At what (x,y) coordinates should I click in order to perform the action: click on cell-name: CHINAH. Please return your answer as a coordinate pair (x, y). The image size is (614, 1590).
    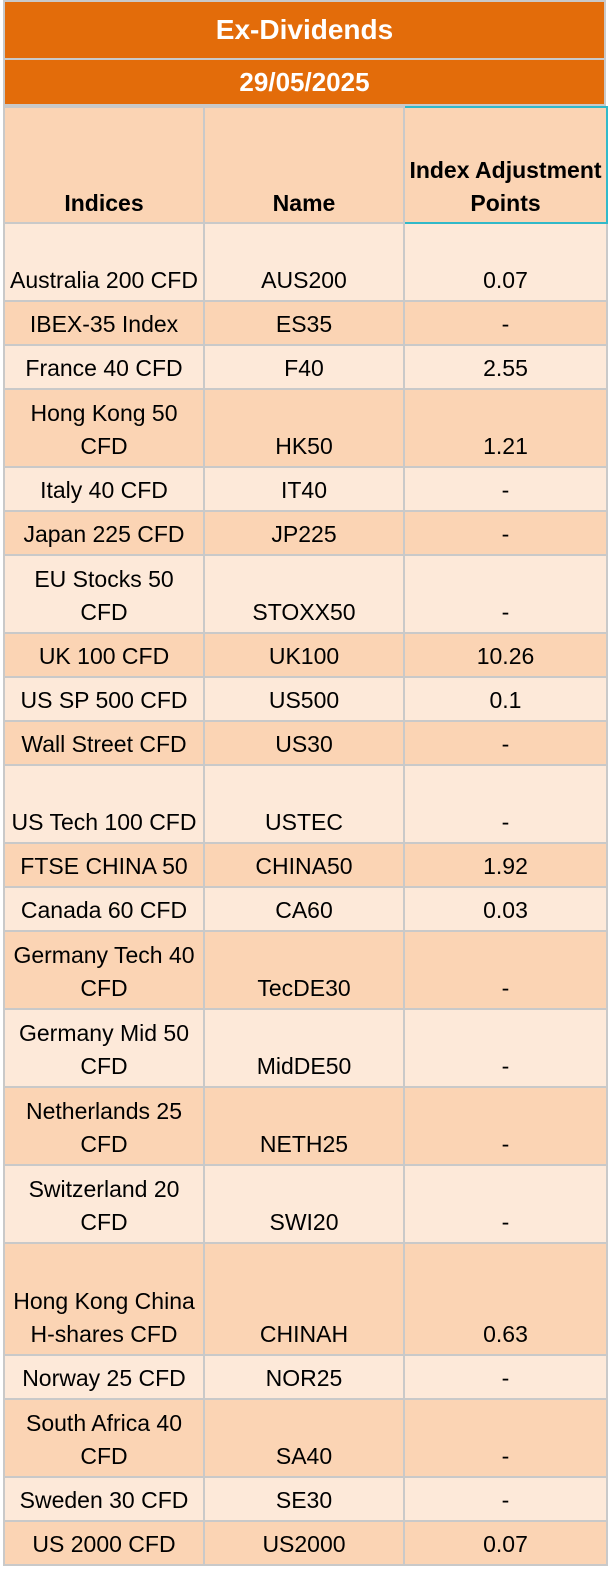
    Looking at the image, I should click on (304, 1299).